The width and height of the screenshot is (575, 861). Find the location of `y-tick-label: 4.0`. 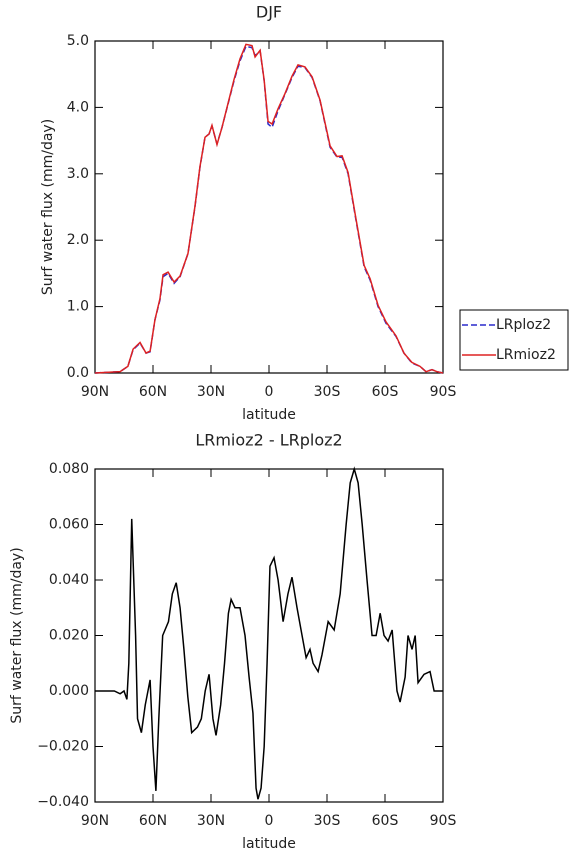

y-tick-label: 4.0 is located at coordinates (78, 107).